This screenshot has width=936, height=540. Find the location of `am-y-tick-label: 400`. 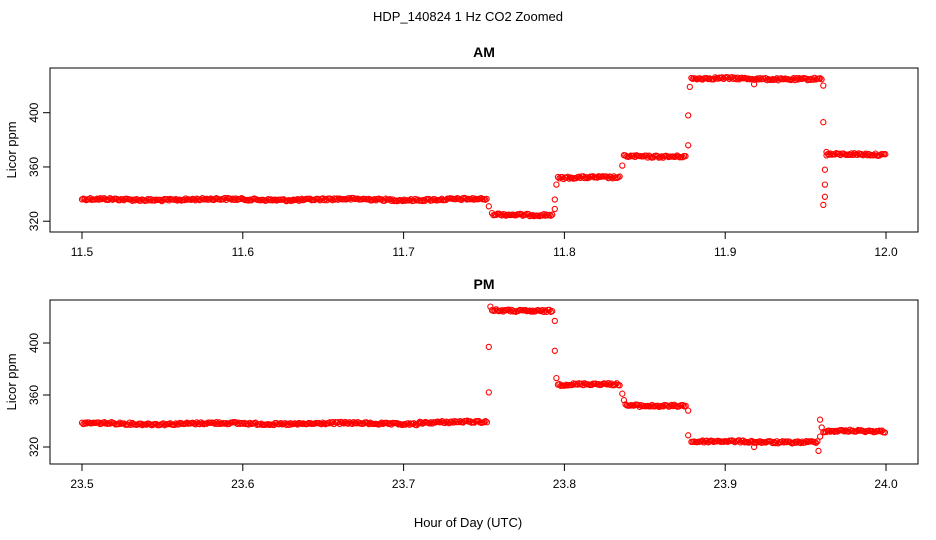

am-y-tick-label: 400 is located at coordinates (34, 112).